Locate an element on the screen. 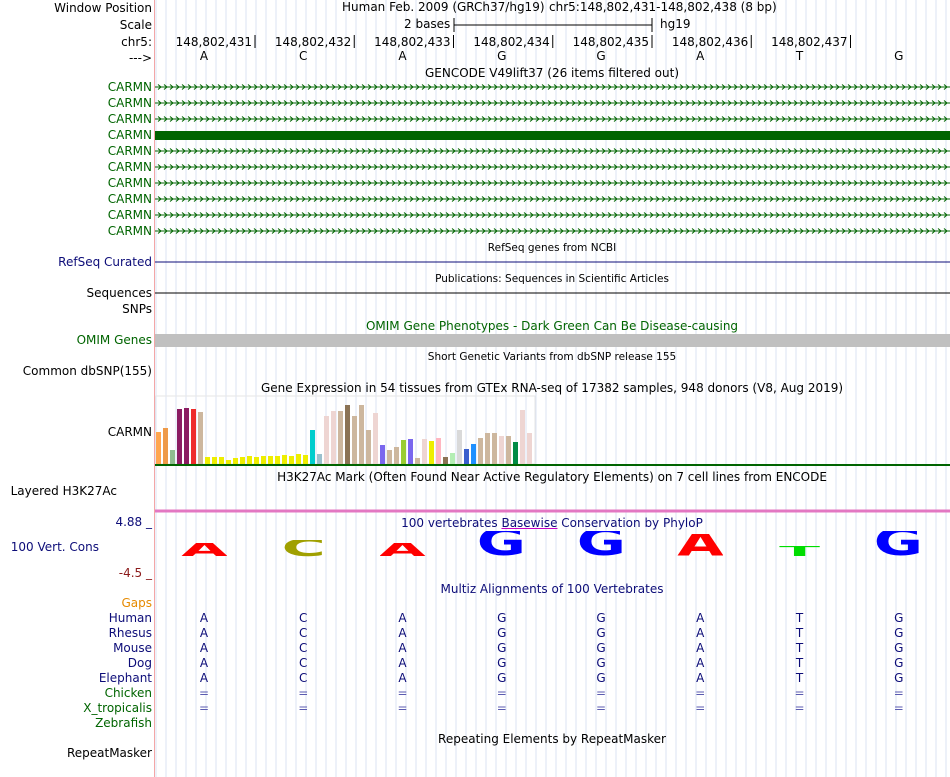 Image resolution: width=950 pixels, height=777 pixels. species-label: Chicken is located at coordinates (128, 693).